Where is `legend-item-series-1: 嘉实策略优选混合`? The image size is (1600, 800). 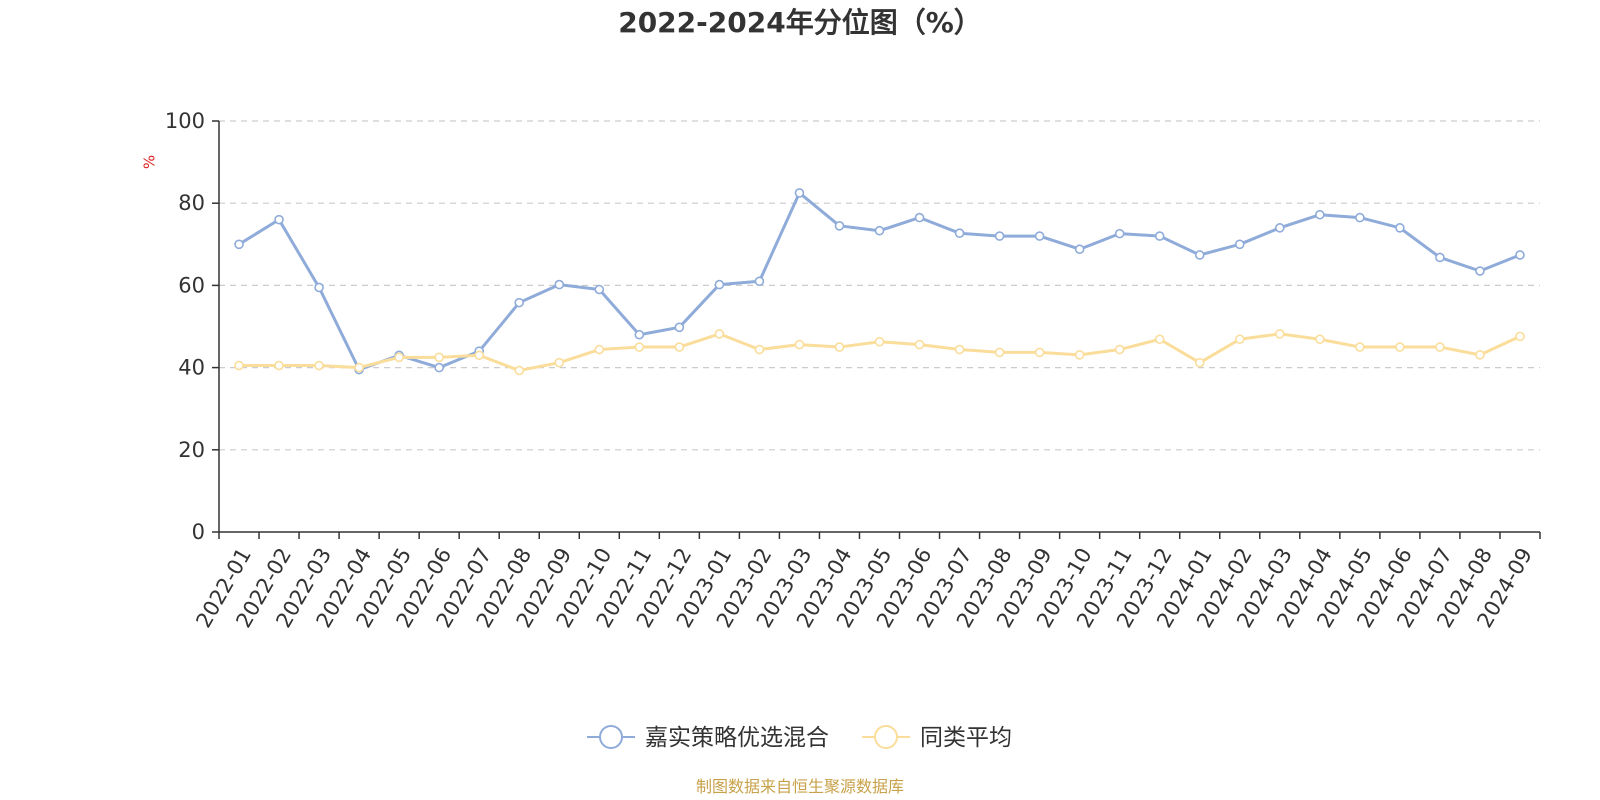
legend-item-series-1: 嘉实策略优选混合 is located at coordinates (708, 738).